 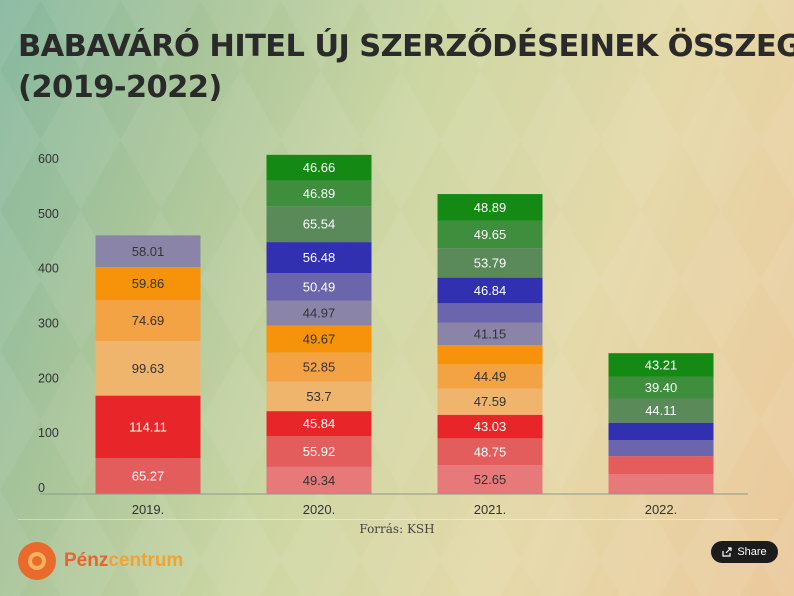 What do you see at coordinates (48, 378) in the screenshot?
I see `y-tick-label: 200` at bounding box center [48, 378].